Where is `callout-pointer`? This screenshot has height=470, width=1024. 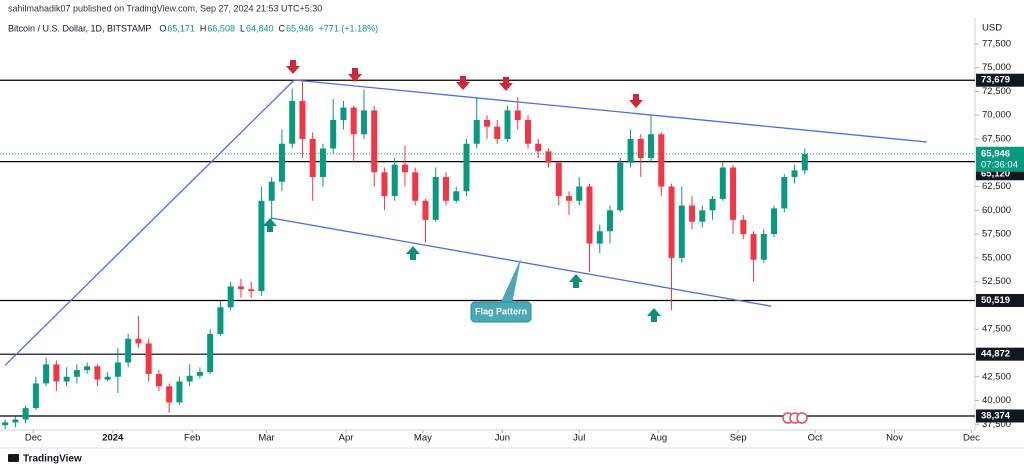
callout-pointer is located at coordinates (510, 281).